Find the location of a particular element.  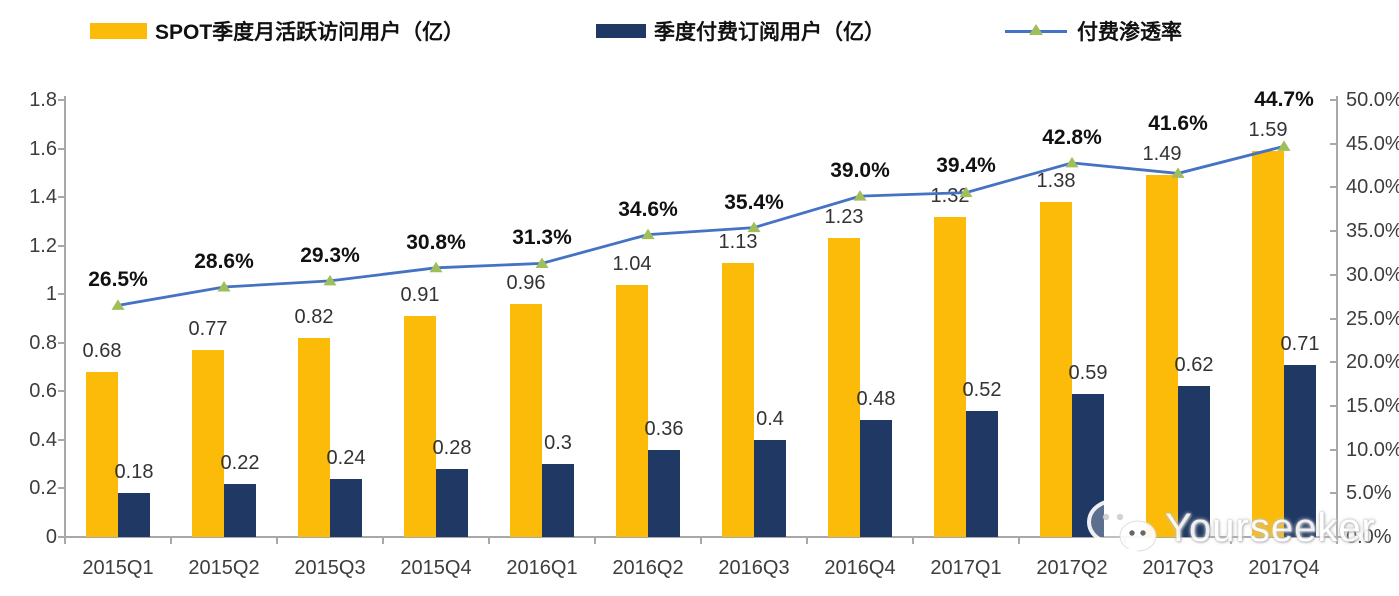

watermark: Yourseeker is located at coordinates (1229, 528).